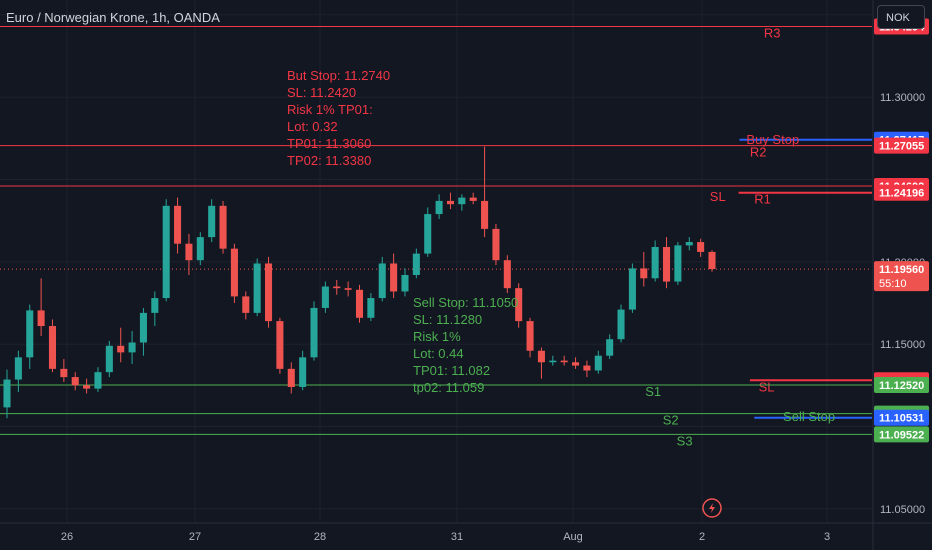 The width and height of the screenshot is (932, 550). I want to click on annotation-sell-stop: Sell Stop, so click(809, 416).